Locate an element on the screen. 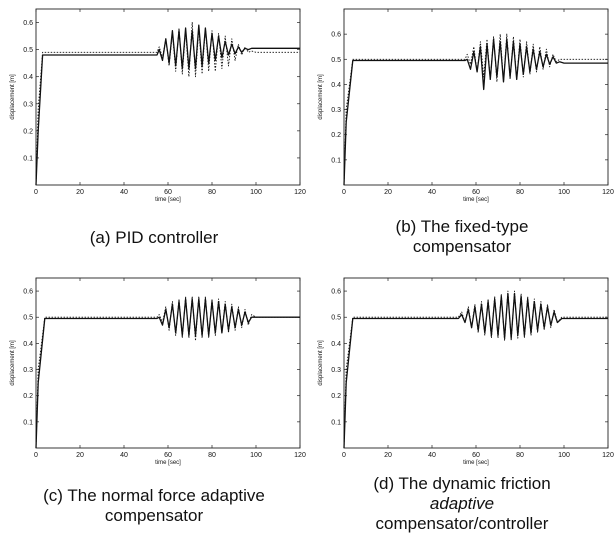  caption-d-line-2: adaptive is located at coordinates (462, 503).